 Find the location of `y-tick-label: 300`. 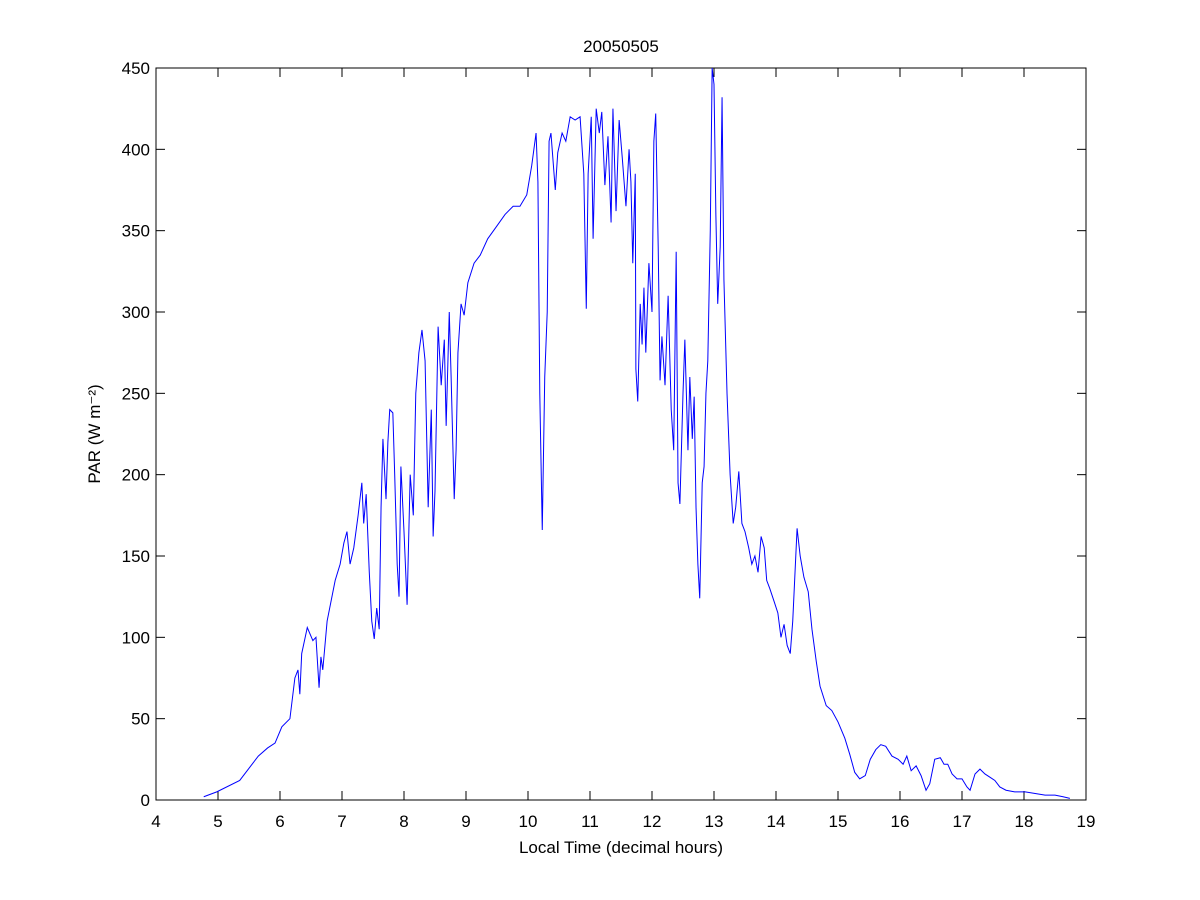

y-tick-label: 300 is located at coordinates (136, 312).